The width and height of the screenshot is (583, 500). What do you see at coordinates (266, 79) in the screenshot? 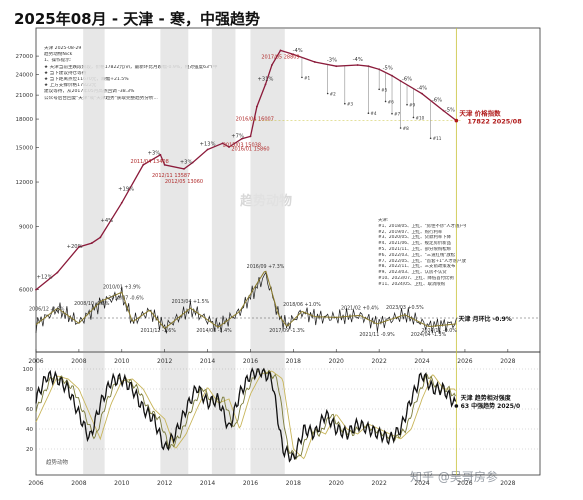
I see `segment-change-label: +31%` at bounding box center [266, 79].